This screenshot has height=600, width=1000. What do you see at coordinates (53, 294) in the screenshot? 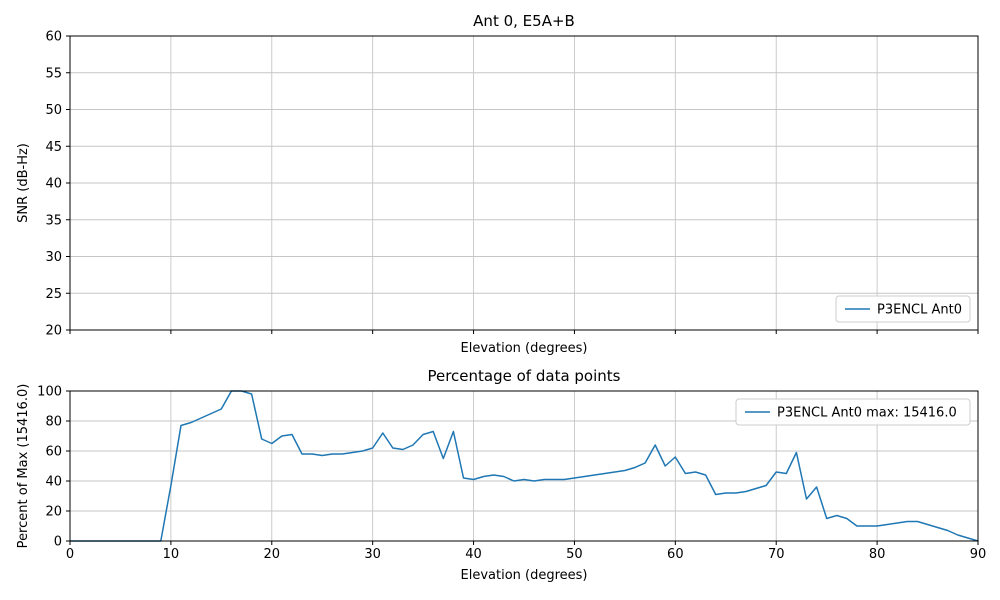
I see `y-tick-label: 25` at bounding box center [53, 294].